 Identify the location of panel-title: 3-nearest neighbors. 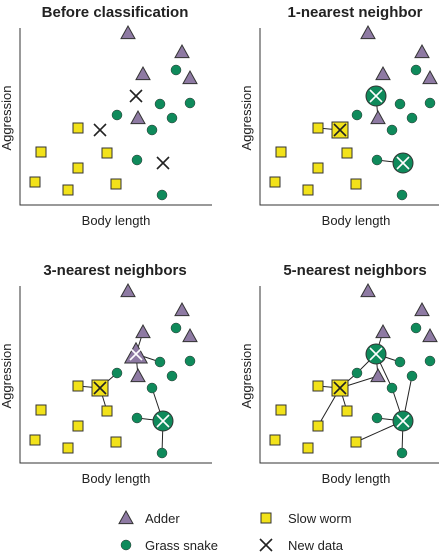
(114, 270).